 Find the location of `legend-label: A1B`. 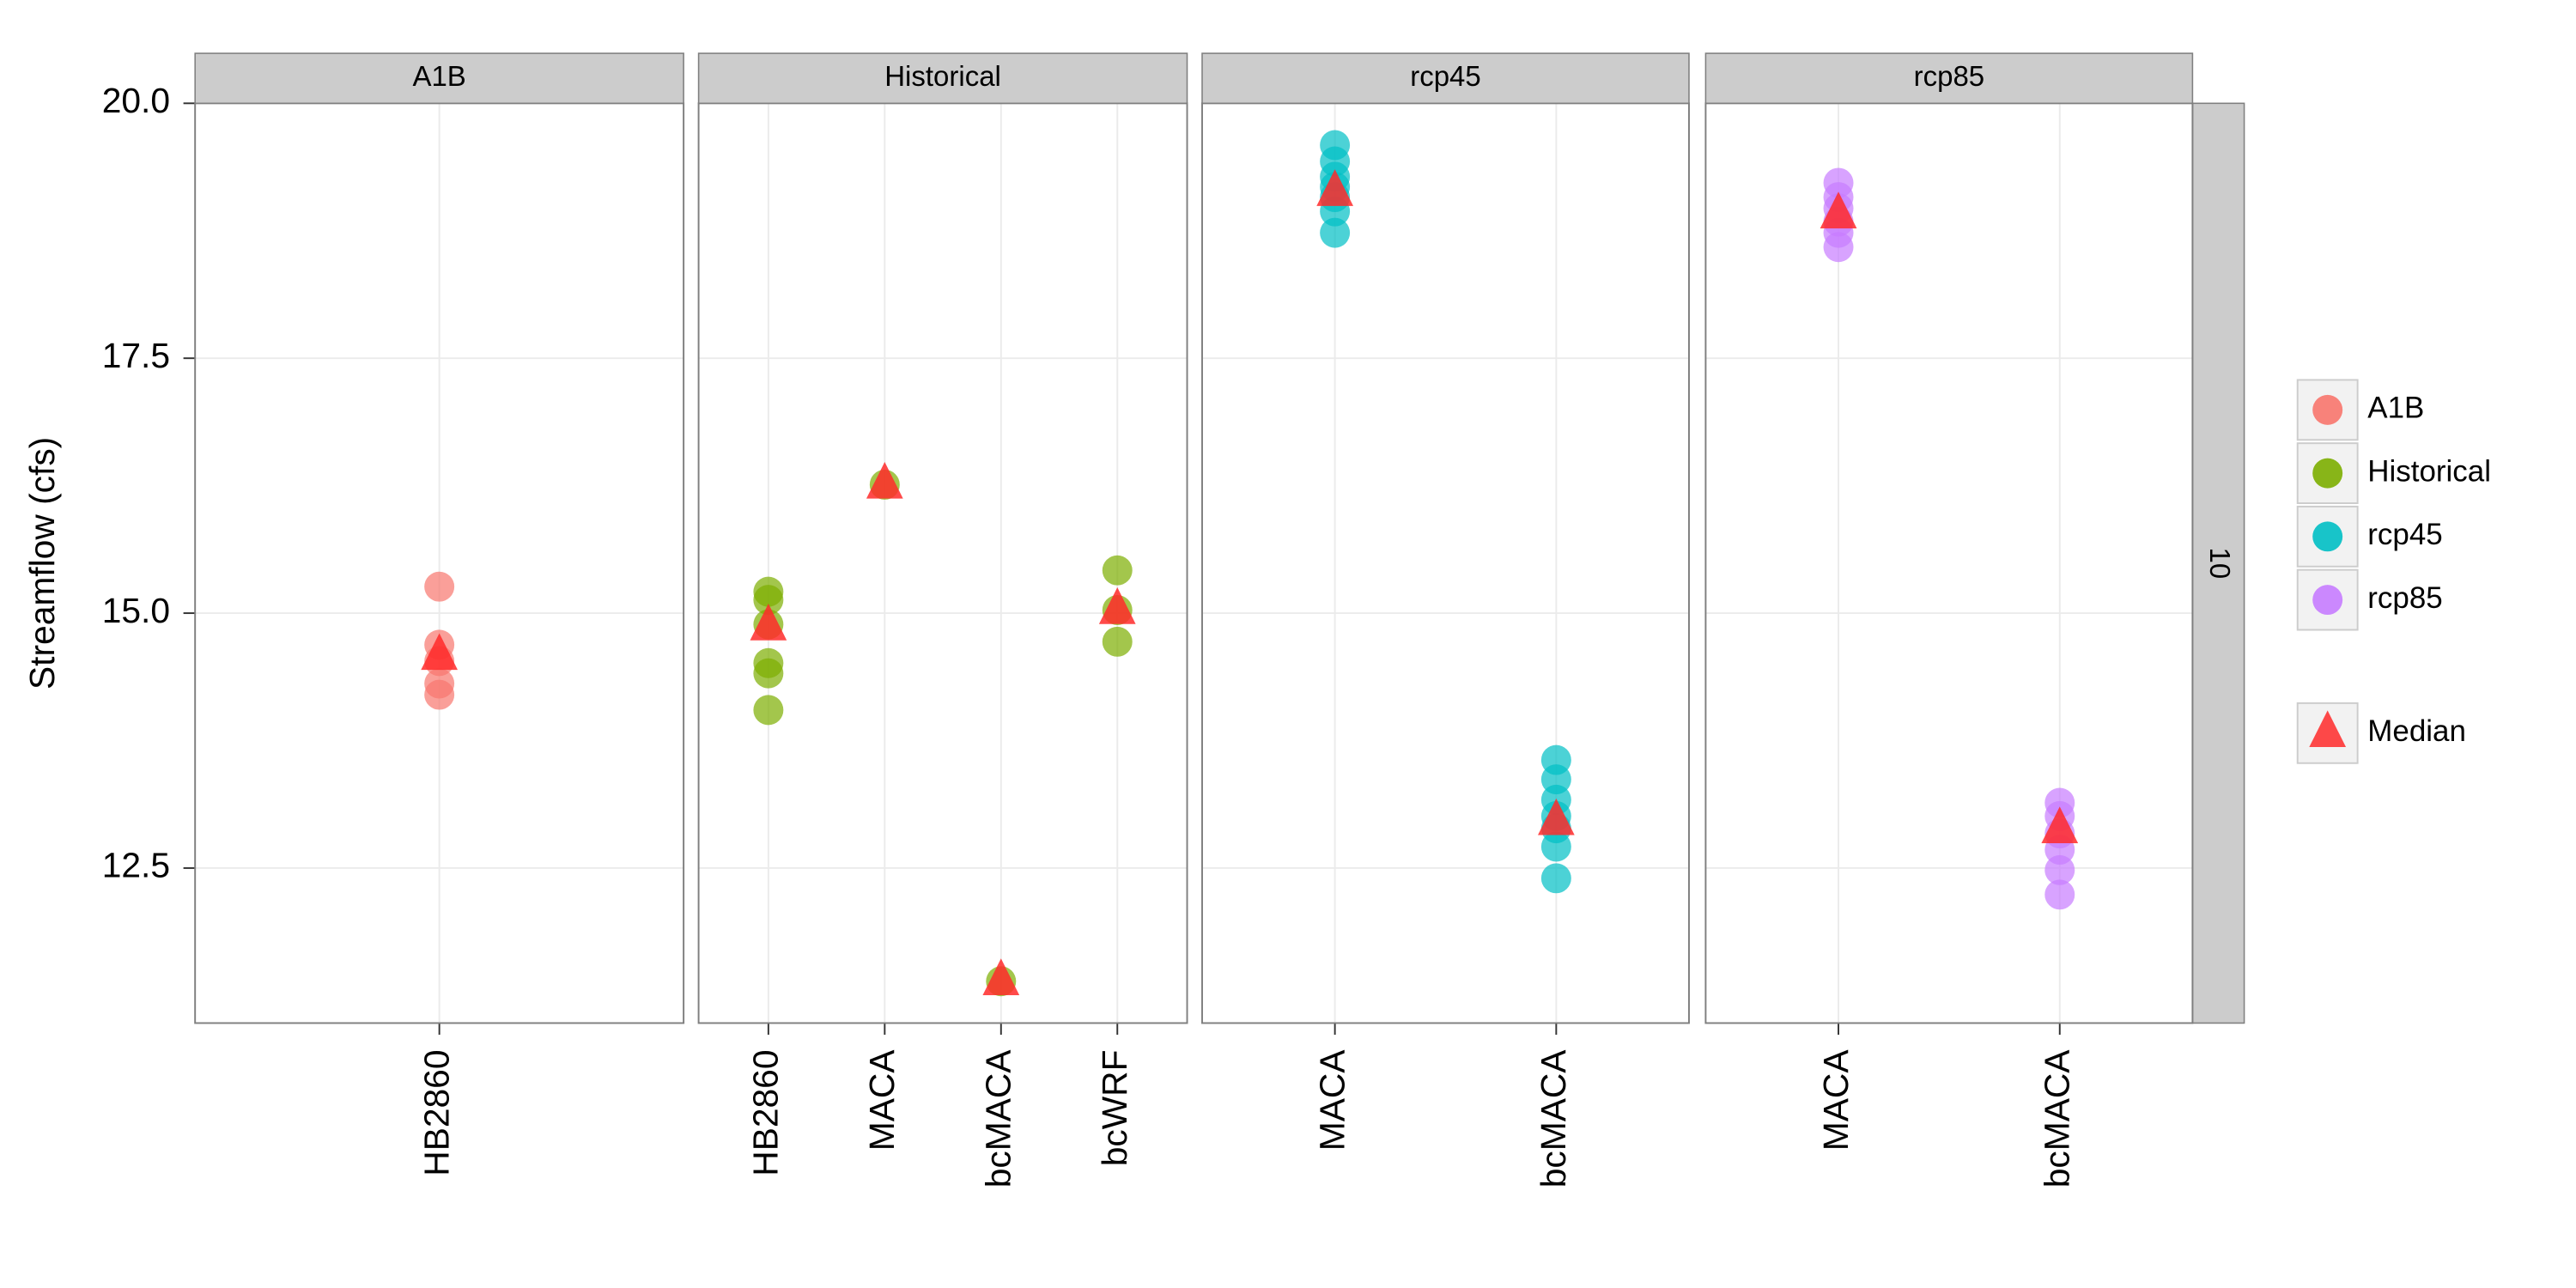

legend-label: A1B is located at coordinates (2396, 409).